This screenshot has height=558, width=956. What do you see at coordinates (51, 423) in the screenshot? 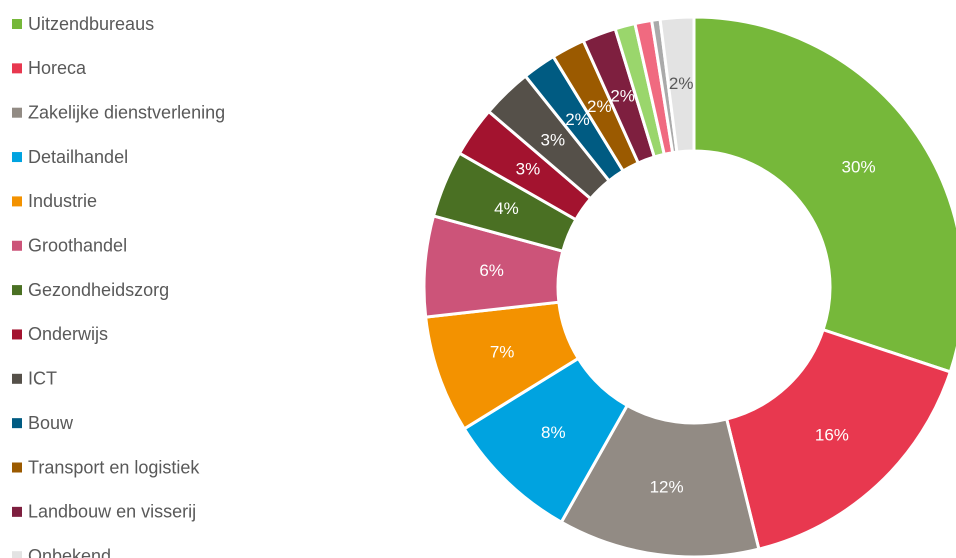
I see `legend-label: Bouw` at bounding box center [51, 423].